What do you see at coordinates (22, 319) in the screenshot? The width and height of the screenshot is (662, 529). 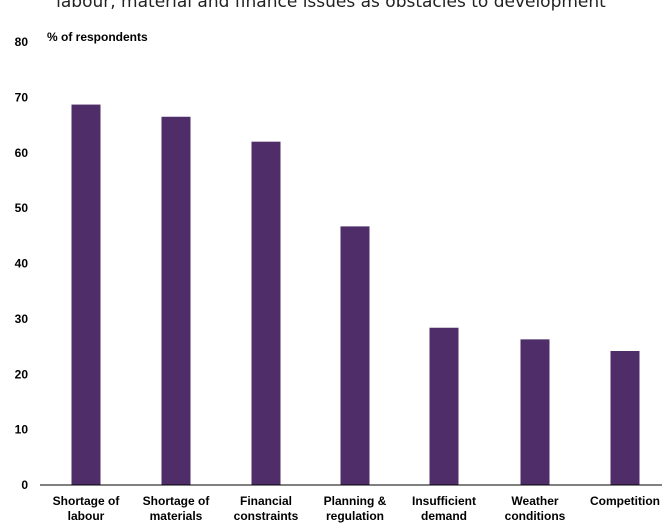 I see `y-tick-label: 30` at bounding box center [22, 319].